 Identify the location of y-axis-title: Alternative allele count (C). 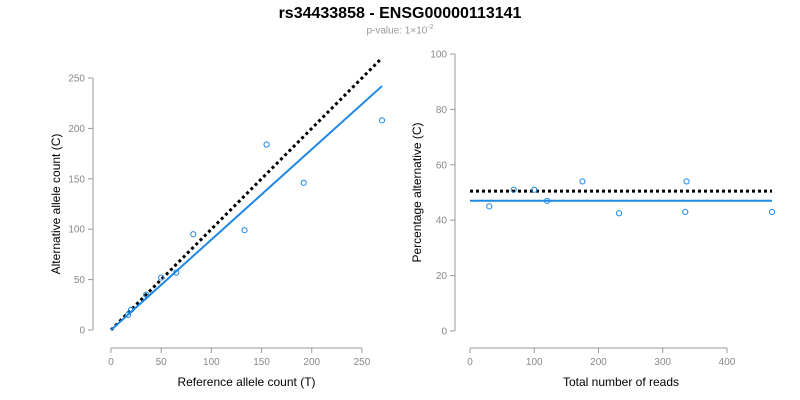
(56, 204).